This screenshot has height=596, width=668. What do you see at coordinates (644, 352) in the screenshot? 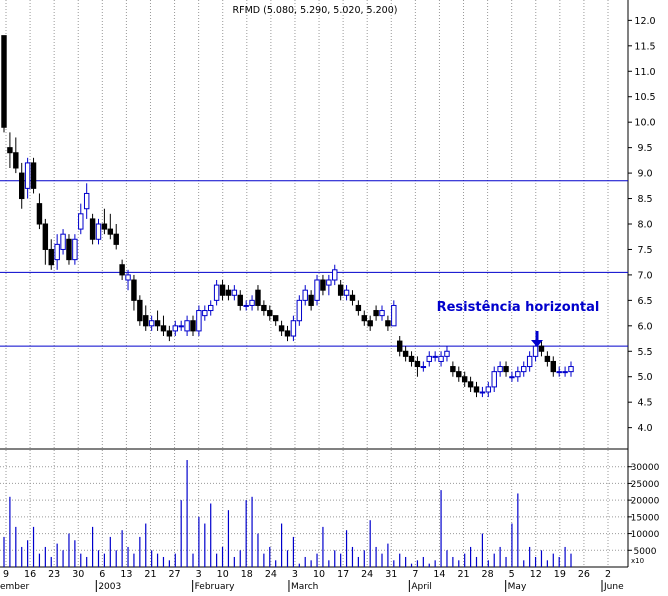
I see `price-tick-label: 5.5` at bounding box center [644, 352].